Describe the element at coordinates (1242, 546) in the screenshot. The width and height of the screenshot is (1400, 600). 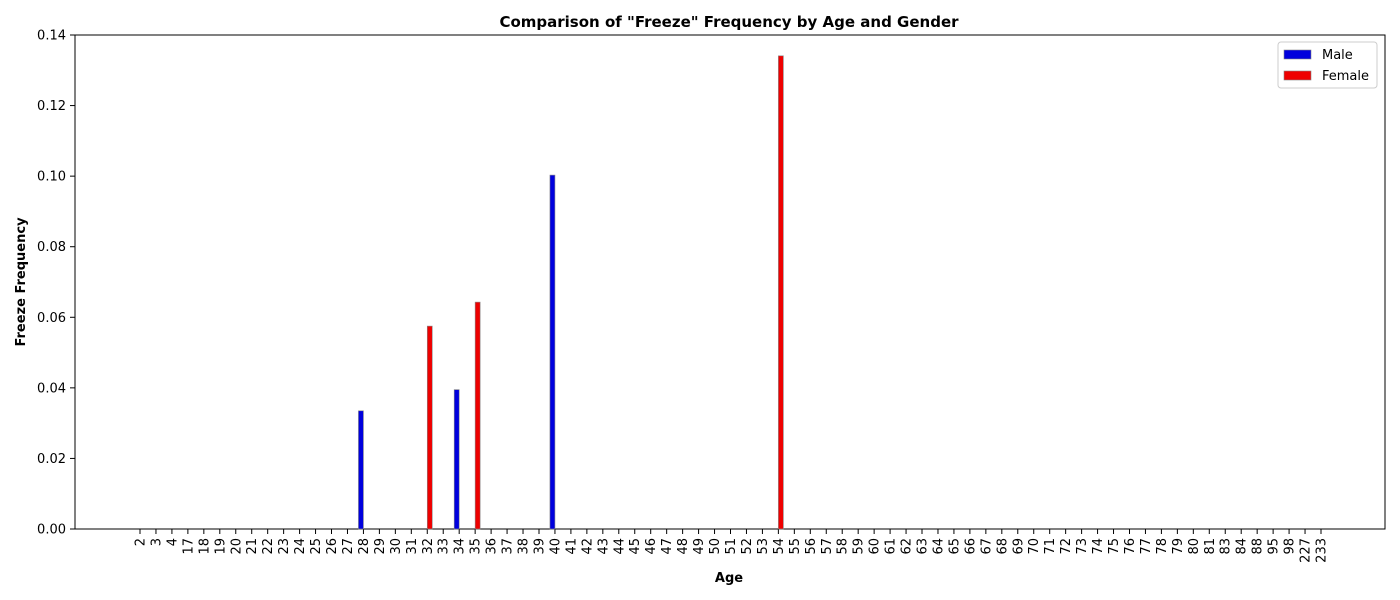
I see `x-tick-label: 84` at that location.